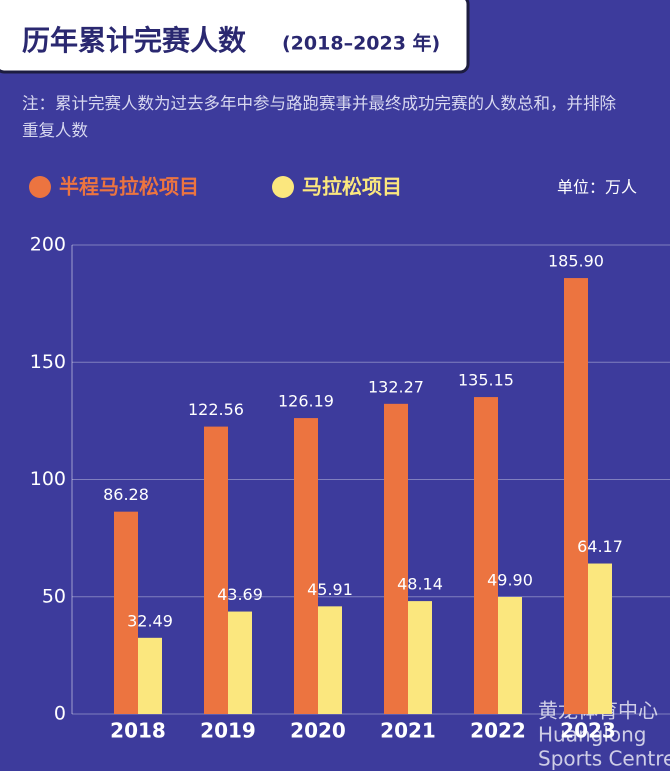  I want to click on x-tick-label: 2019, so click(228, 731).